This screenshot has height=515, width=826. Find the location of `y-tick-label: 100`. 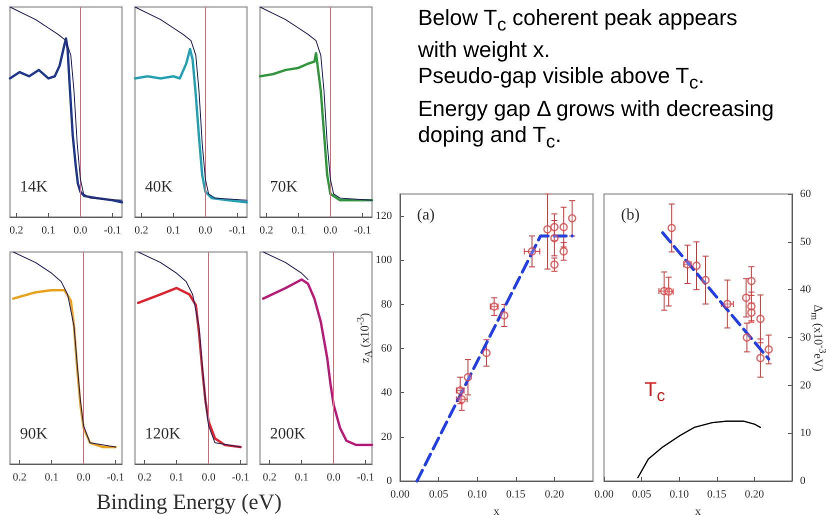

y-tick-label: 100 is located at coordinates (384, 260).